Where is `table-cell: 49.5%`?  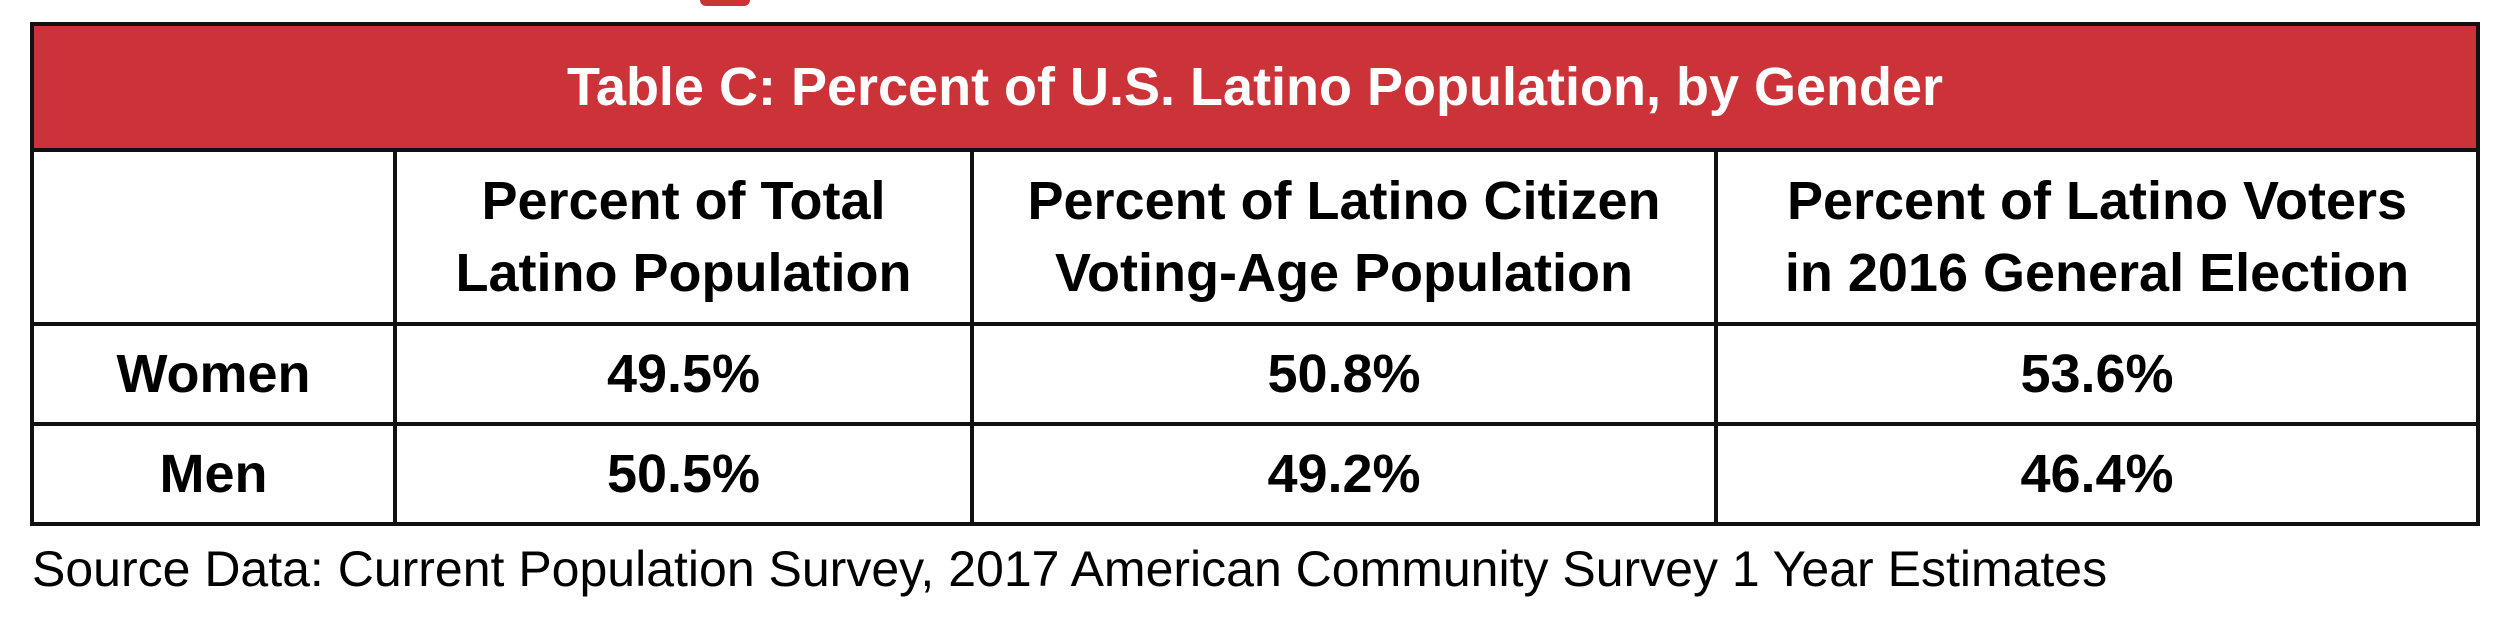
table-cell: 49.5% is located at coordinates (683, 374).